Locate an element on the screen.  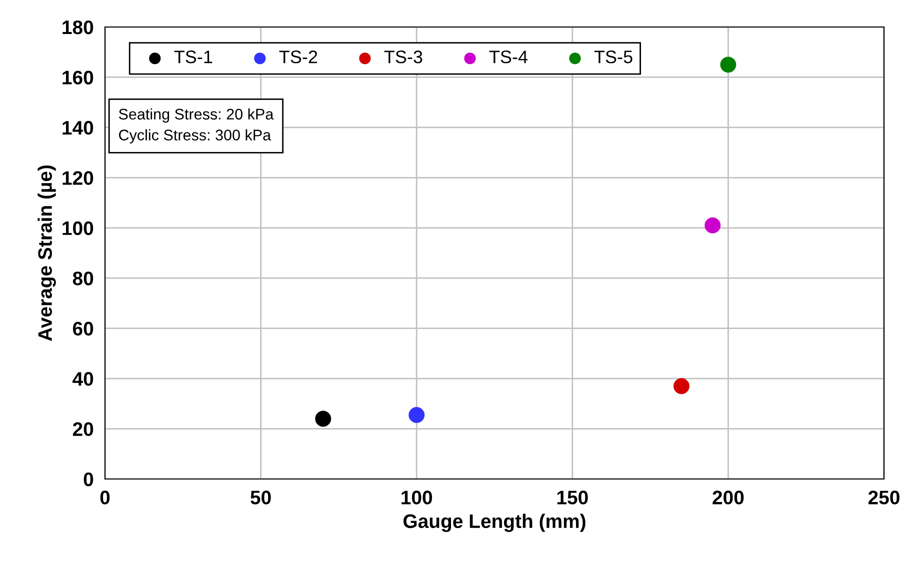
y-tick-label: 180 is located at coordinates (78, 27).